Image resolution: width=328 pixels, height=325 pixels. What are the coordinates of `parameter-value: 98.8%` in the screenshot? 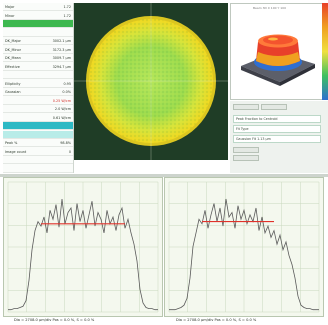 It's located at (65, 143).